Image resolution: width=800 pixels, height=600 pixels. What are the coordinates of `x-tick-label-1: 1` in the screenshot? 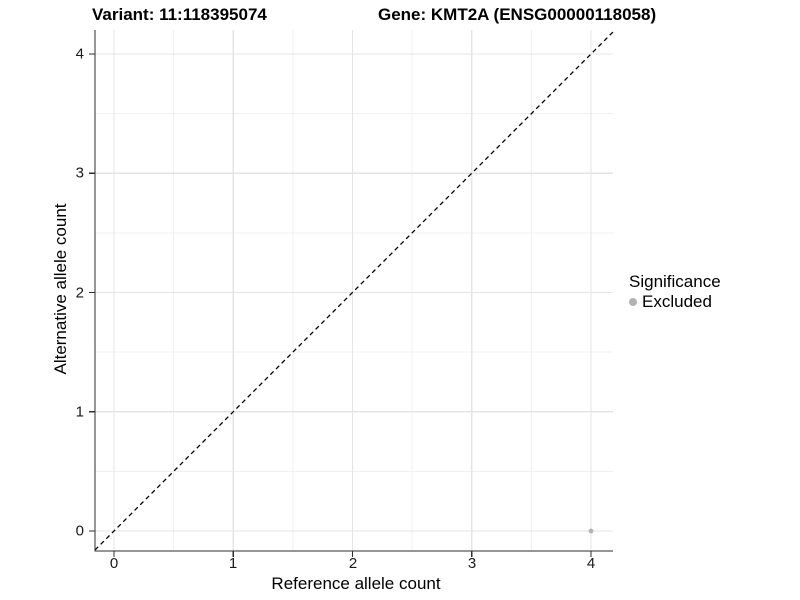 It's located at (233, 563).